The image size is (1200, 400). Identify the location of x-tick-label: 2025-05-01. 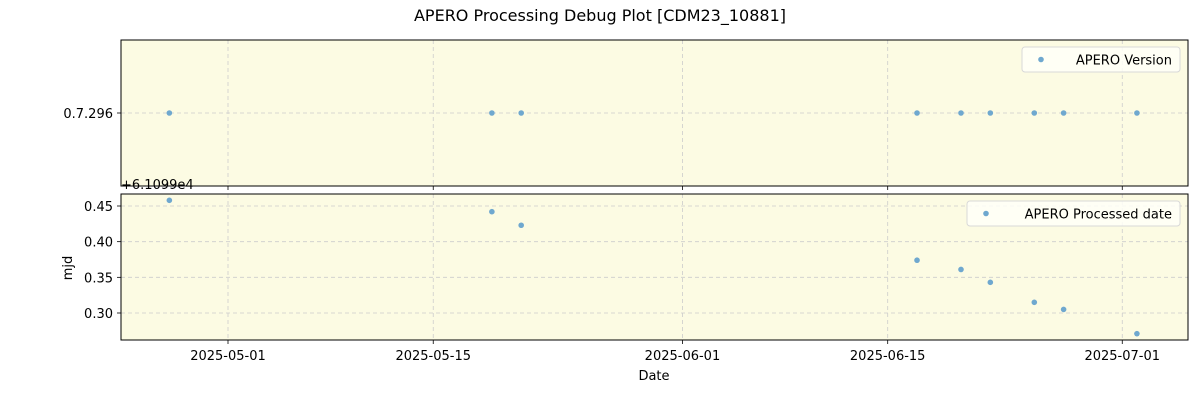
(228, 356).